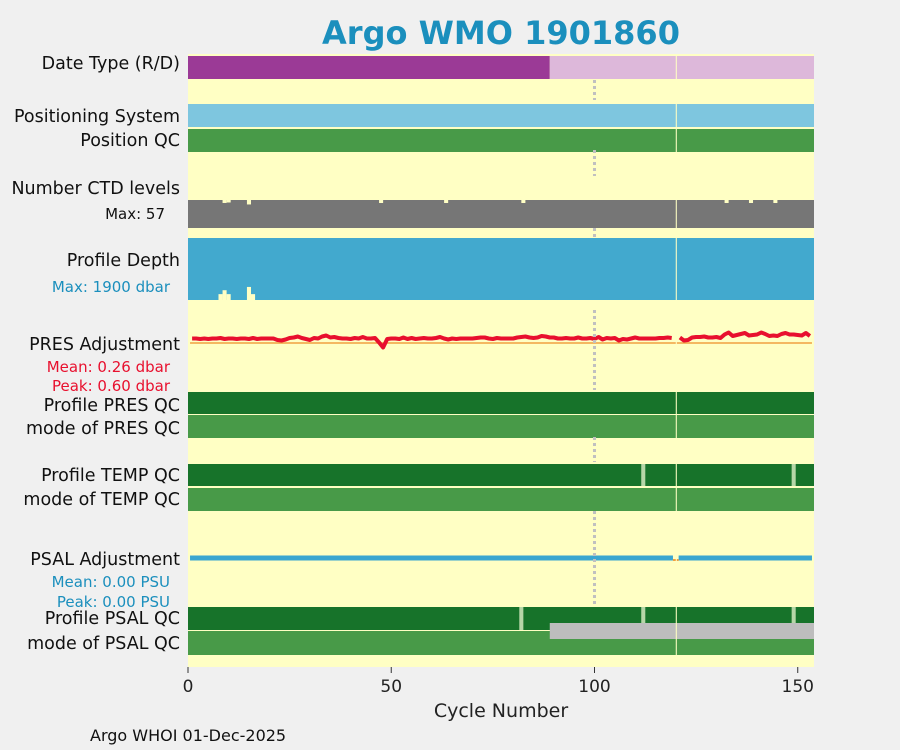  I want to click on x-tick-label-3: 150, so click(798, 687).